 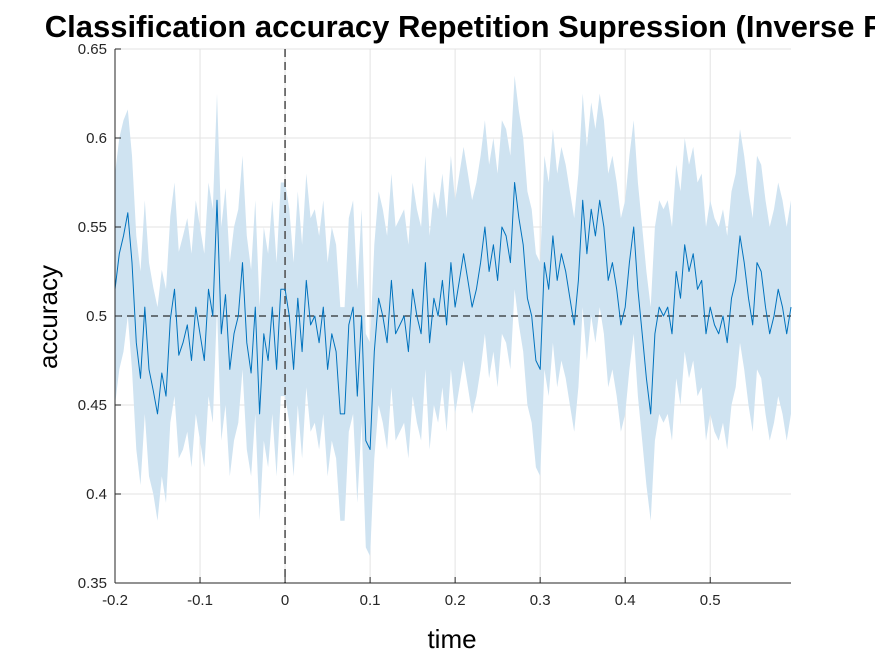 I want to click on y-tick-label: 0.55, so click(x=92, y=227).